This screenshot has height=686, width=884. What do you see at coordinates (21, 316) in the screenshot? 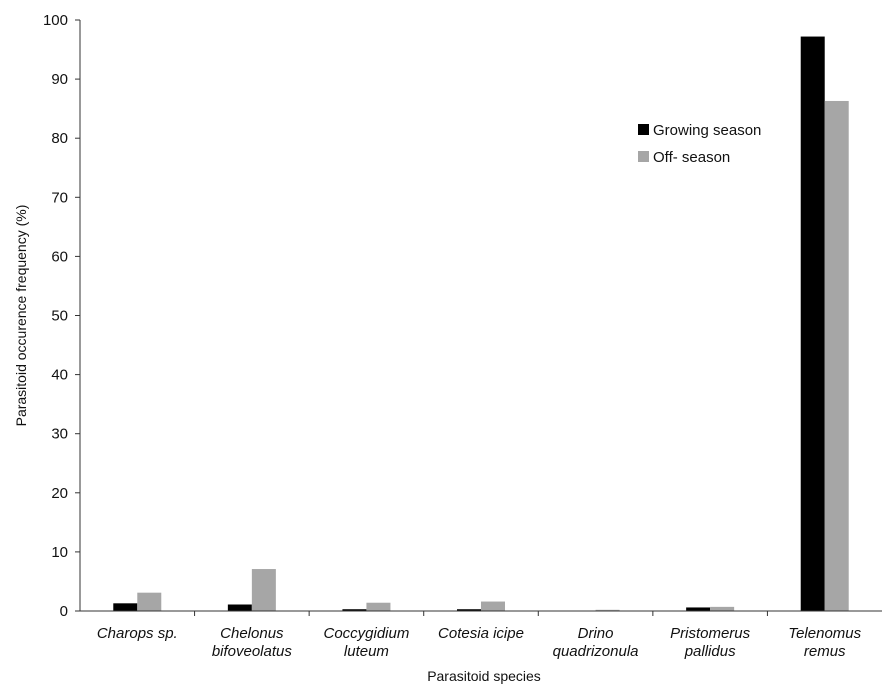
I see `y-axis-title: Parasitoid occurence frequency (%)` at bounding box center [21, 316].